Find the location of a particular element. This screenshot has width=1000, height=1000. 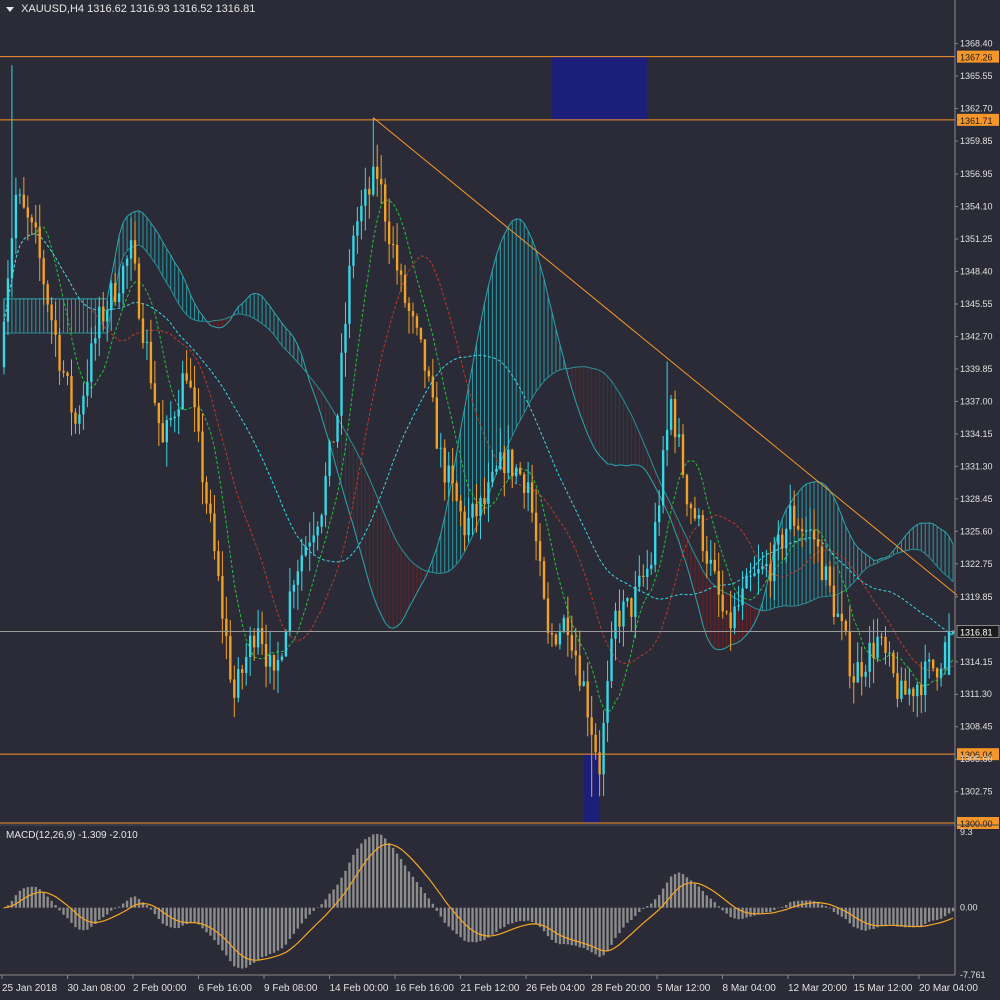

level-label: 1361.71 is located at coordinates (976, 121).